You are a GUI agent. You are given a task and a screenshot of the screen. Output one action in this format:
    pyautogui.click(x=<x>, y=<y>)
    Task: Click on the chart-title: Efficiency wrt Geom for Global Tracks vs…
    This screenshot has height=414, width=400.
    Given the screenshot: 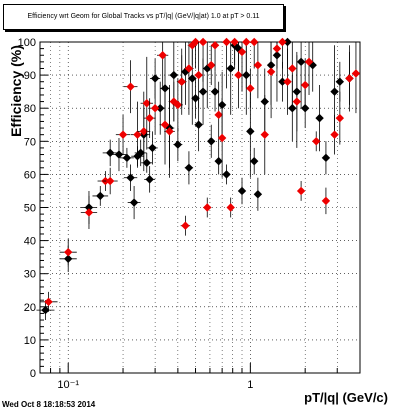 What is the action you would take?
    pyautogui.click(x=143, y=16)
    